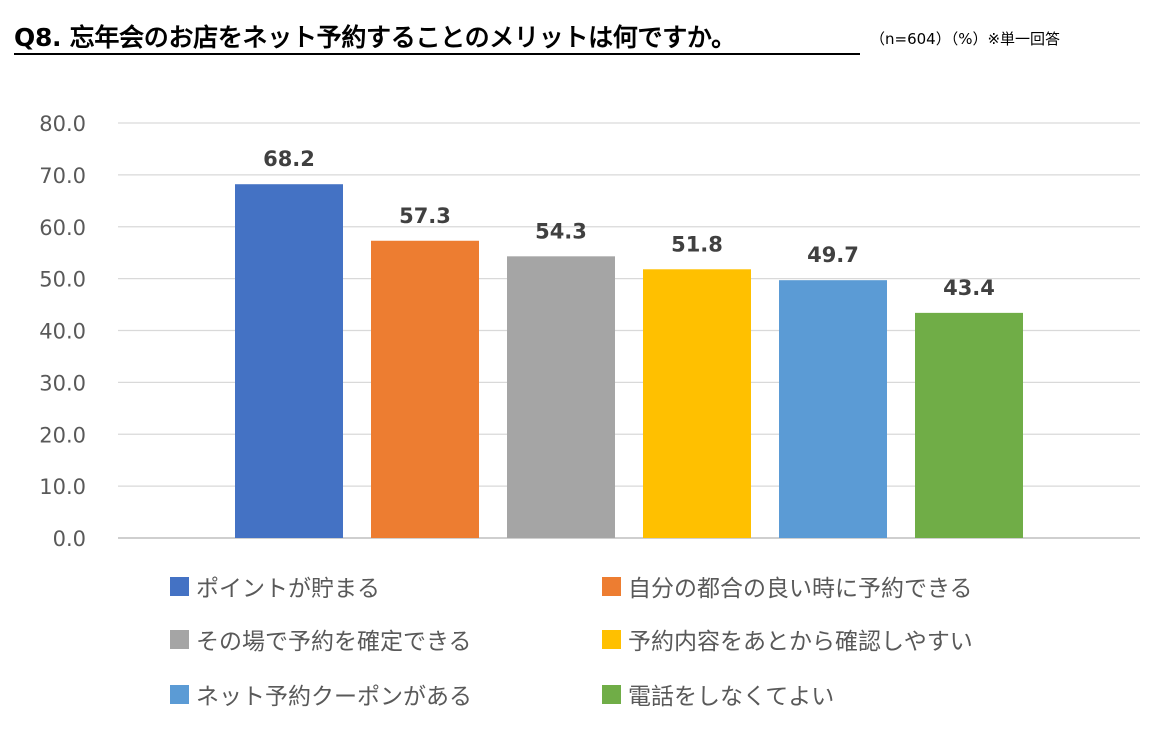 This screenshot has width=1168, height=738. Describe the element at coordinates (288, 589) in the screenshot. I see `legend-label: ポイントが貯まる` at that location.